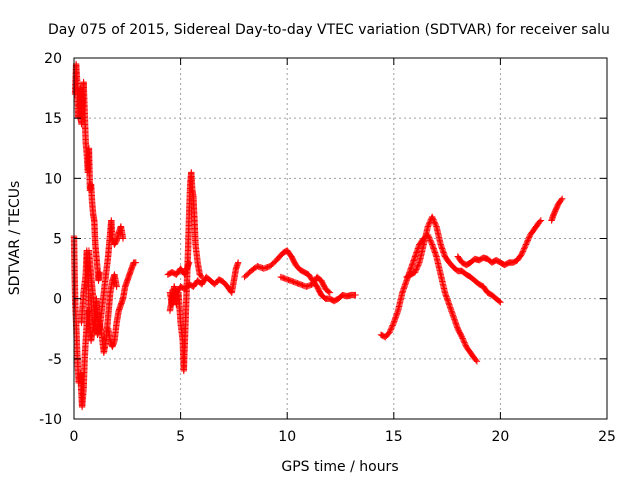 This screenshot has height=480, width=640. What do you see at coordinates (53, 119) in the screenshot?
I see `y-tick-label: 15` at bounding box center [53, 119].